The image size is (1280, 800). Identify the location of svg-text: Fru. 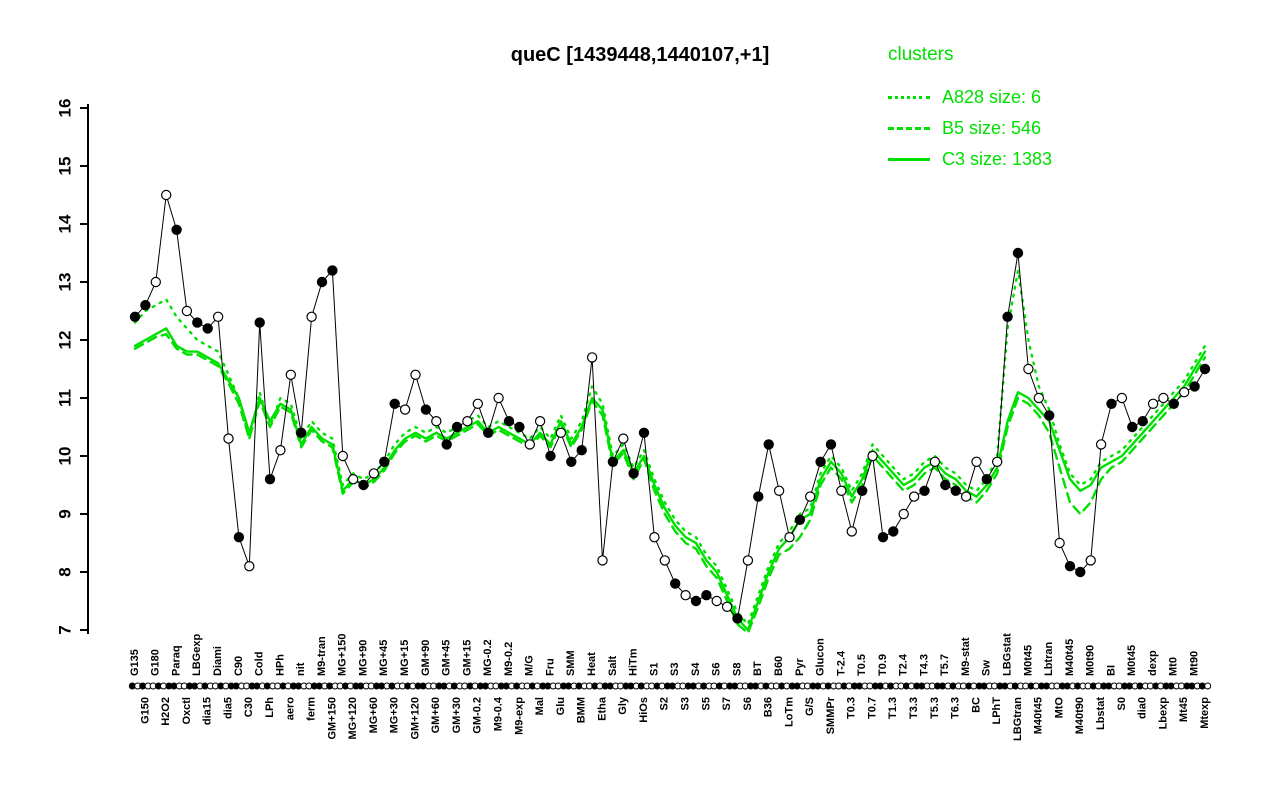
(550, 667).